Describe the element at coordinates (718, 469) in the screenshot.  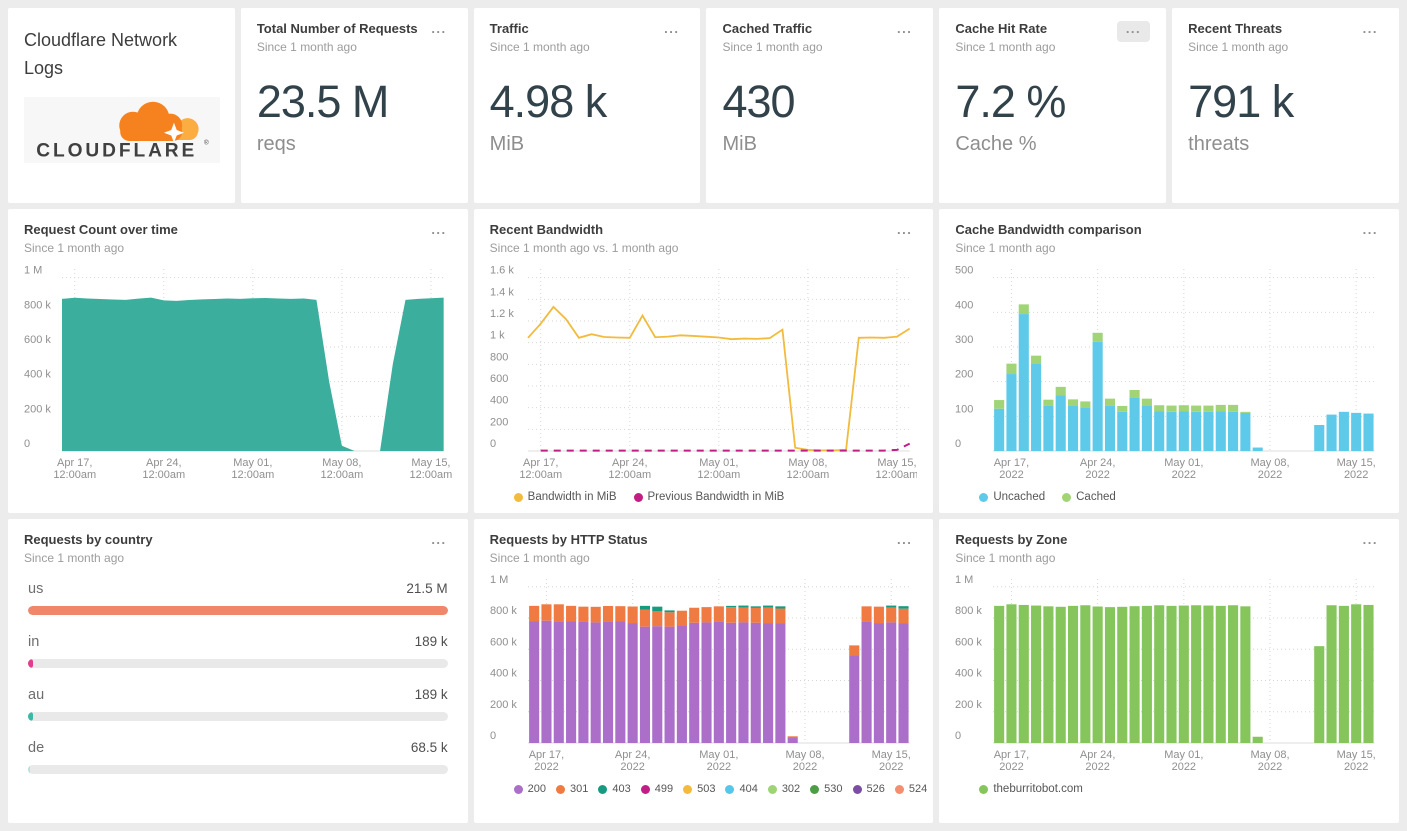
I see `x-tick-label: May 01, 12:00am` at that location.